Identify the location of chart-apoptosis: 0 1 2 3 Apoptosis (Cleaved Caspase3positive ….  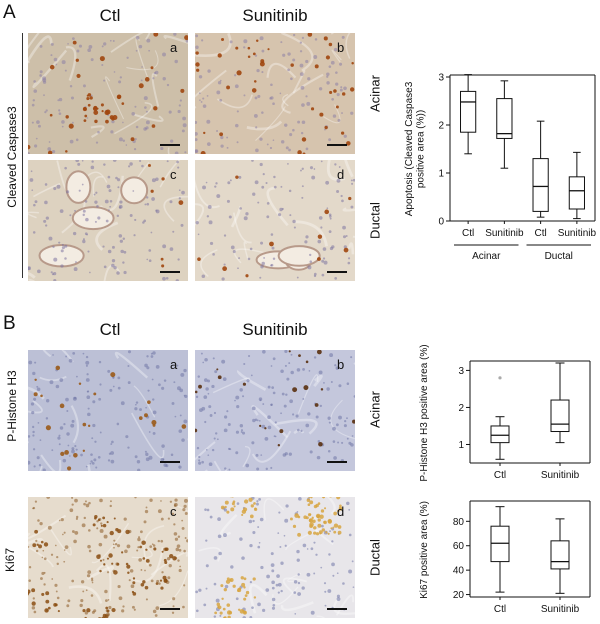
(500, 168).